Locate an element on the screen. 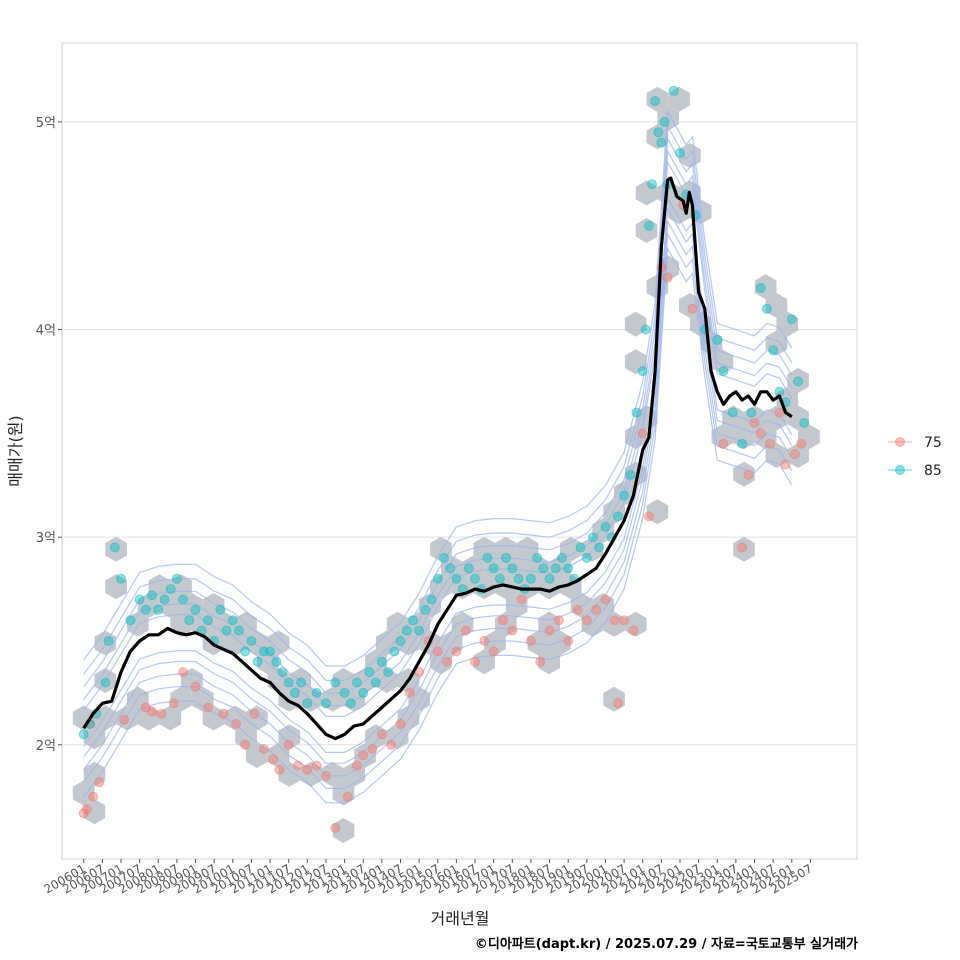 This screenshot has width=960, height=960. y-tick-label: 2억 is located at coordinates (46, 746).